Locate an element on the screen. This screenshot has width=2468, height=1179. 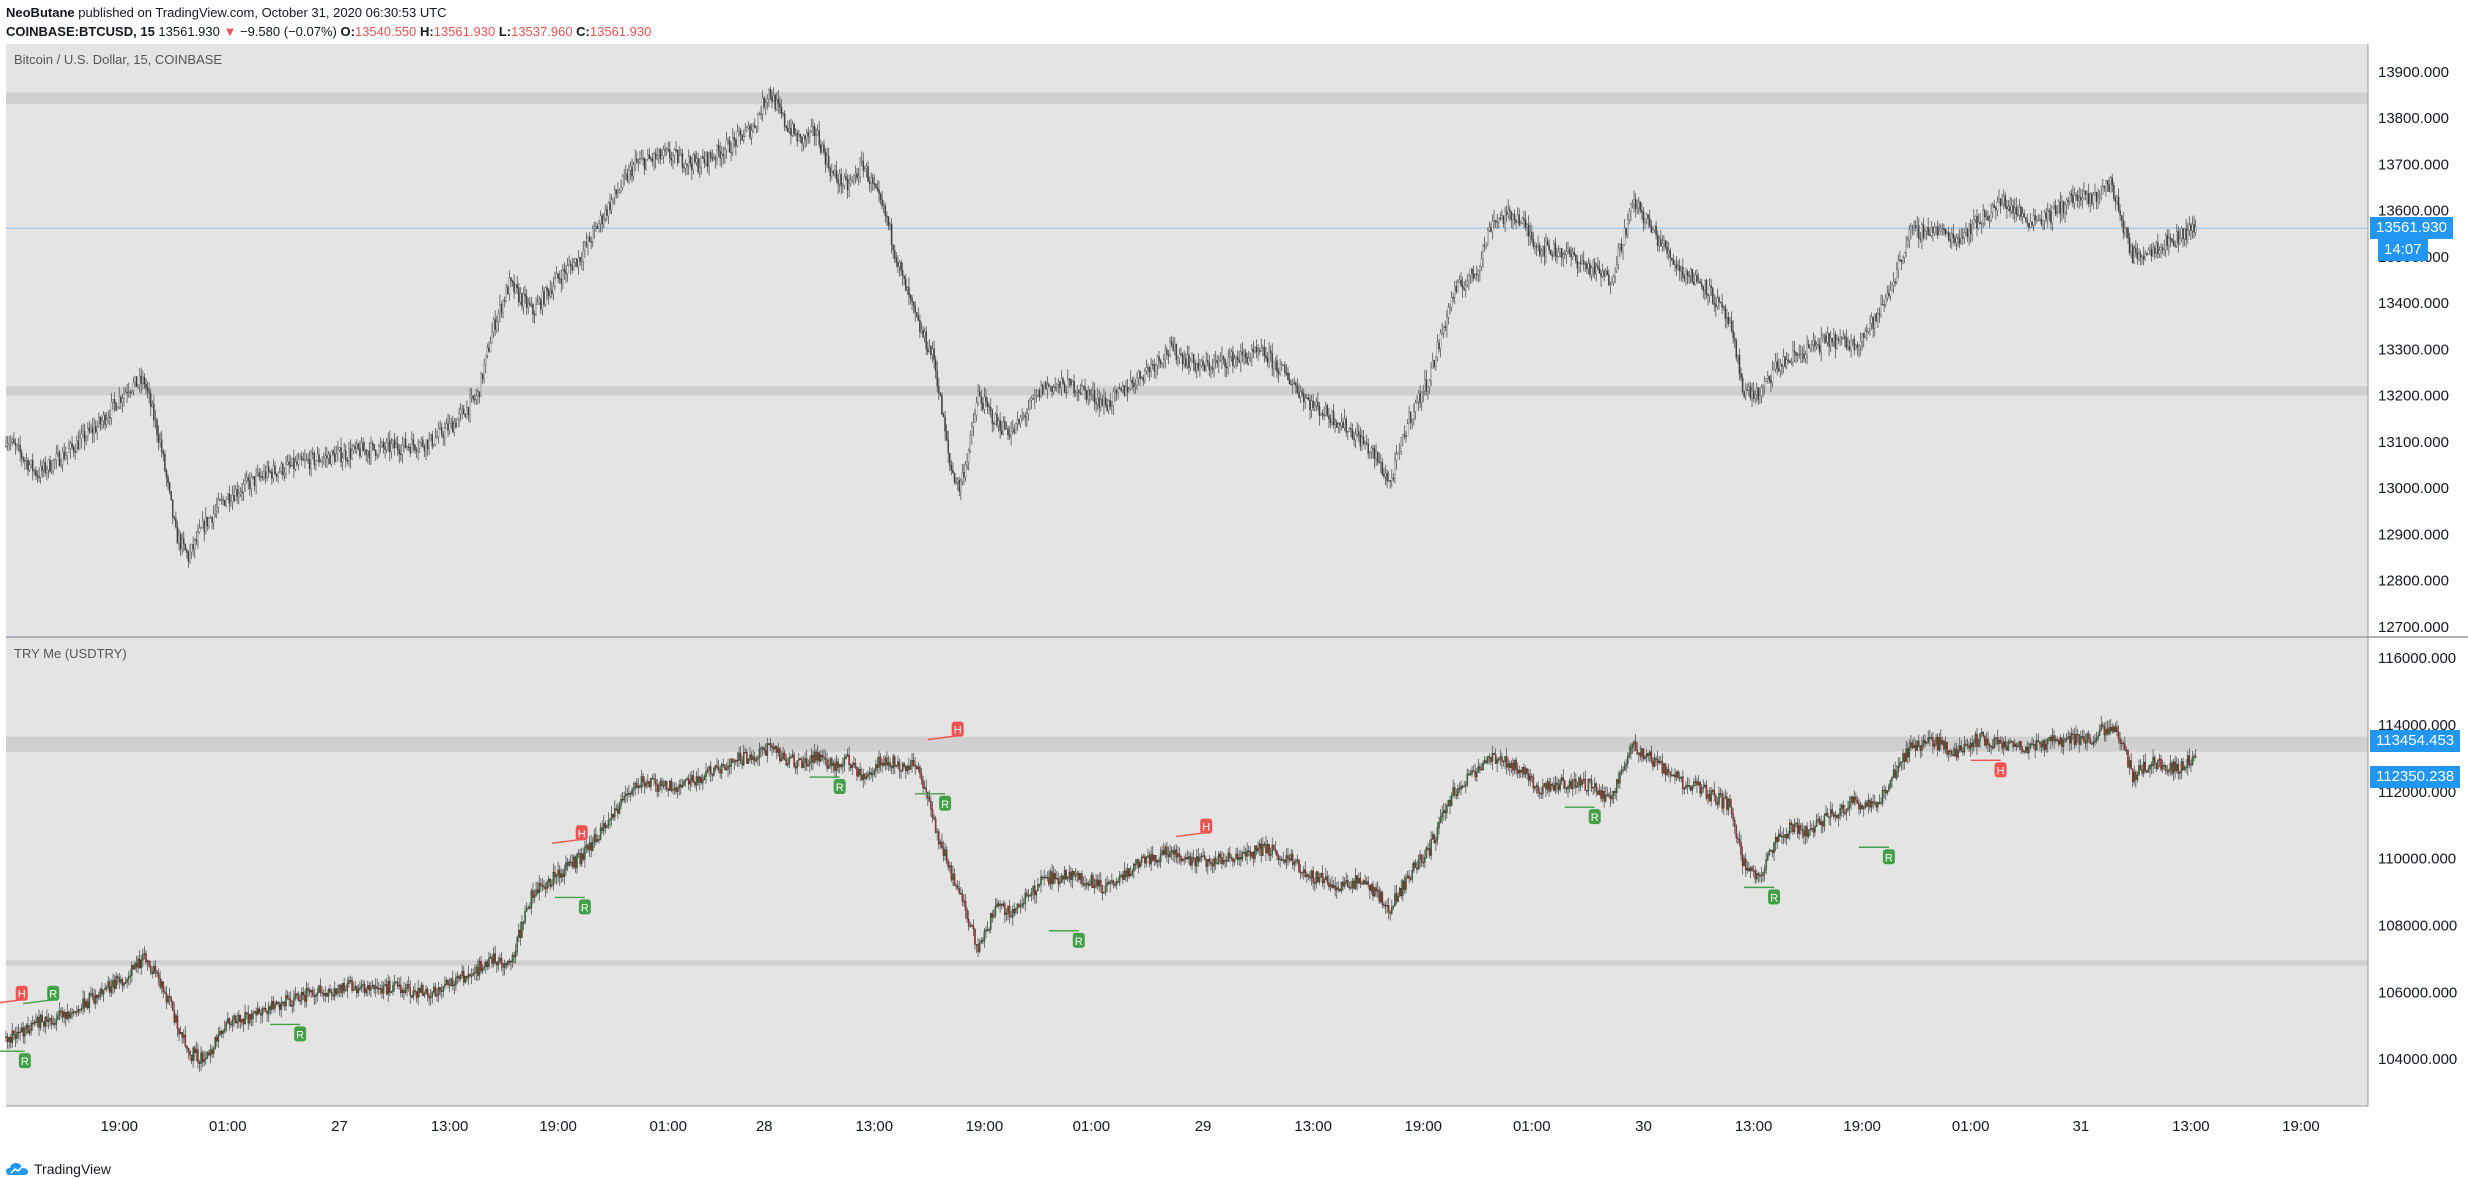
high-label: H: is located at coordinates (427, 31).